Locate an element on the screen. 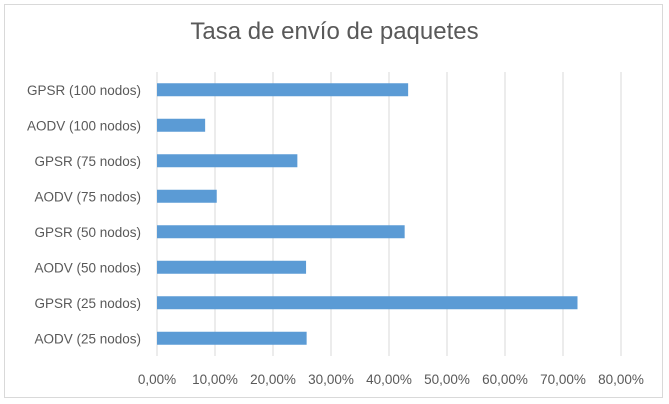  x-tick-label: 70,00% is located at coordinates (563, 379).